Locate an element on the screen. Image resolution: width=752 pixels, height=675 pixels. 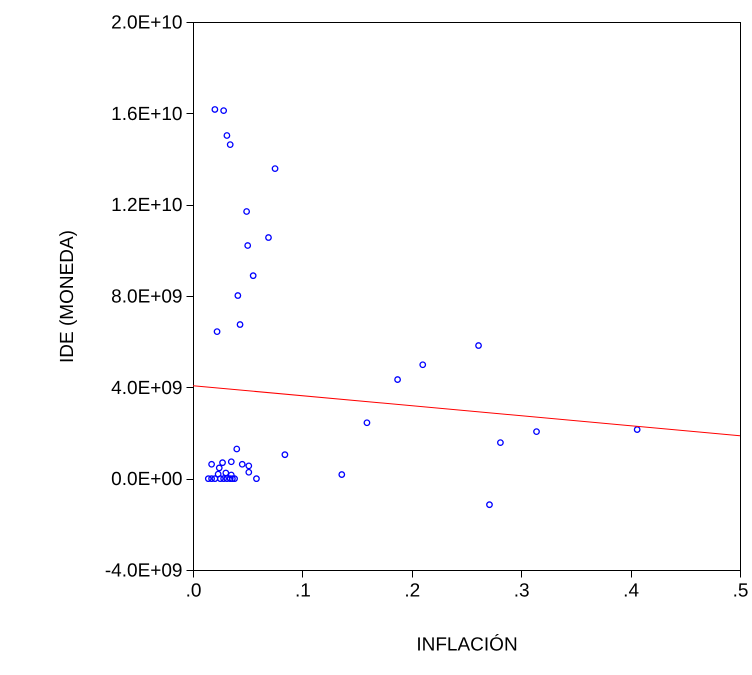
x-tick-label: .4 is located at coordinates (631, 591).